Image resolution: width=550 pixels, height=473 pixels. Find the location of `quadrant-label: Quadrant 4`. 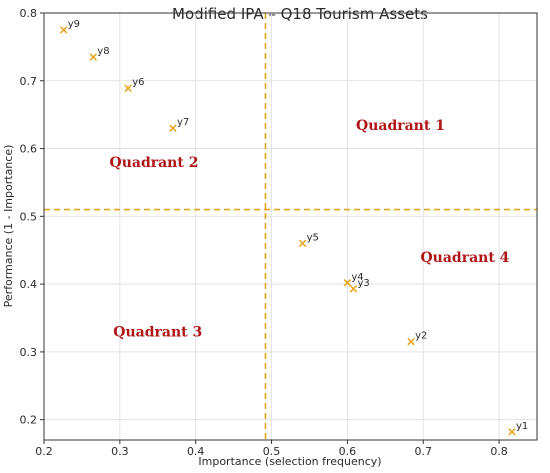

quadrant-label: Quadrant 4 is located at coordinates (464, 258).